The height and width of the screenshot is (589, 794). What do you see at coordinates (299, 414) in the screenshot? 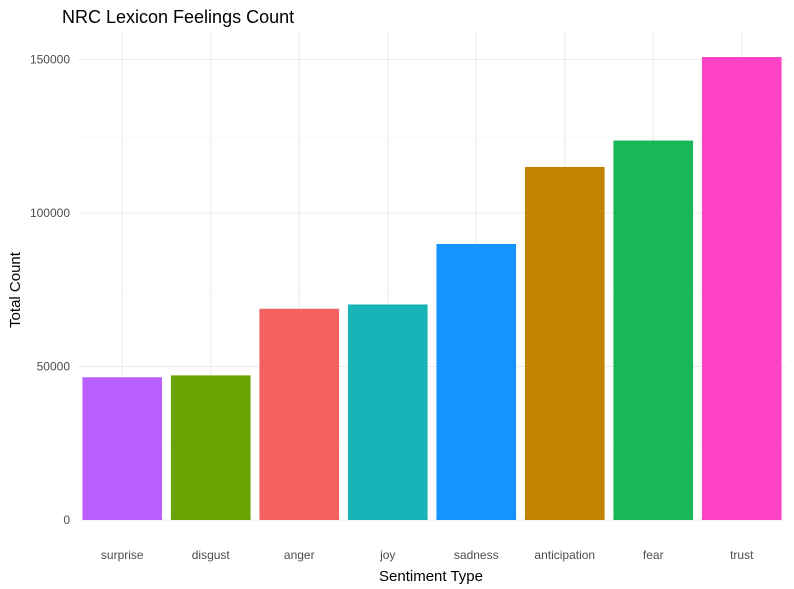
I see `bar-anger` at bounding box center [299, 414].